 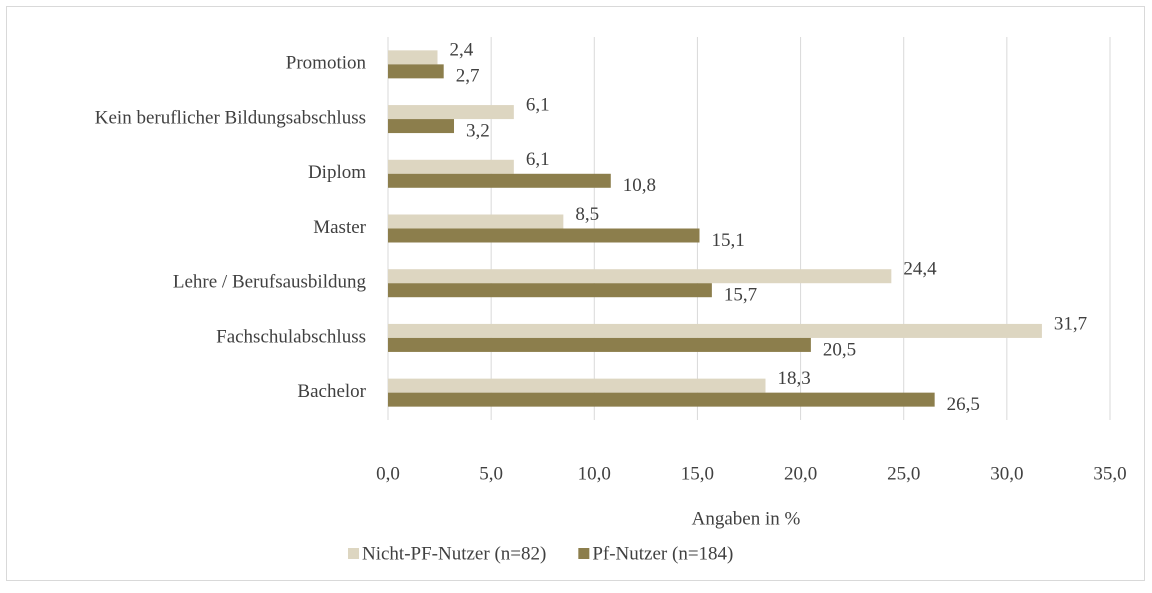 What do you see at coordinates (331, 391) in the screenshot?
I see `y-tick-label: Bachelor` at bounding box center [331, 391].